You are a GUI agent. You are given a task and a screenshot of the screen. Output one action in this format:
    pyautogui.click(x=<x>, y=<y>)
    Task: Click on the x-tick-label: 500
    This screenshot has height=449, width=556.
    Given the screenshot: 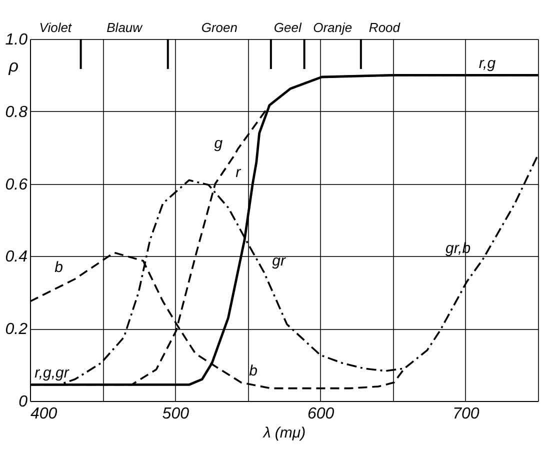 What is the action you would take?
    pyautogui.click(x=176, y=414)
    